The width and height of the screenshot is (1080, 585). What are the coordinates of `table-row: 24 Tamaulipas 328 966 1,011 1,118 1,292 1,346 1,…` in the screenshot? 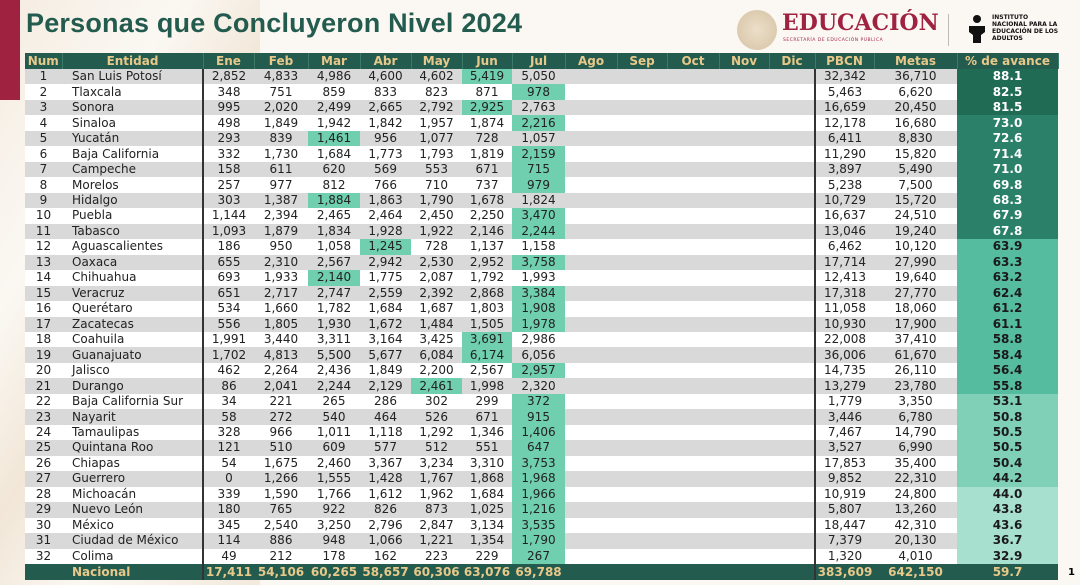 It's located at (541, 432).